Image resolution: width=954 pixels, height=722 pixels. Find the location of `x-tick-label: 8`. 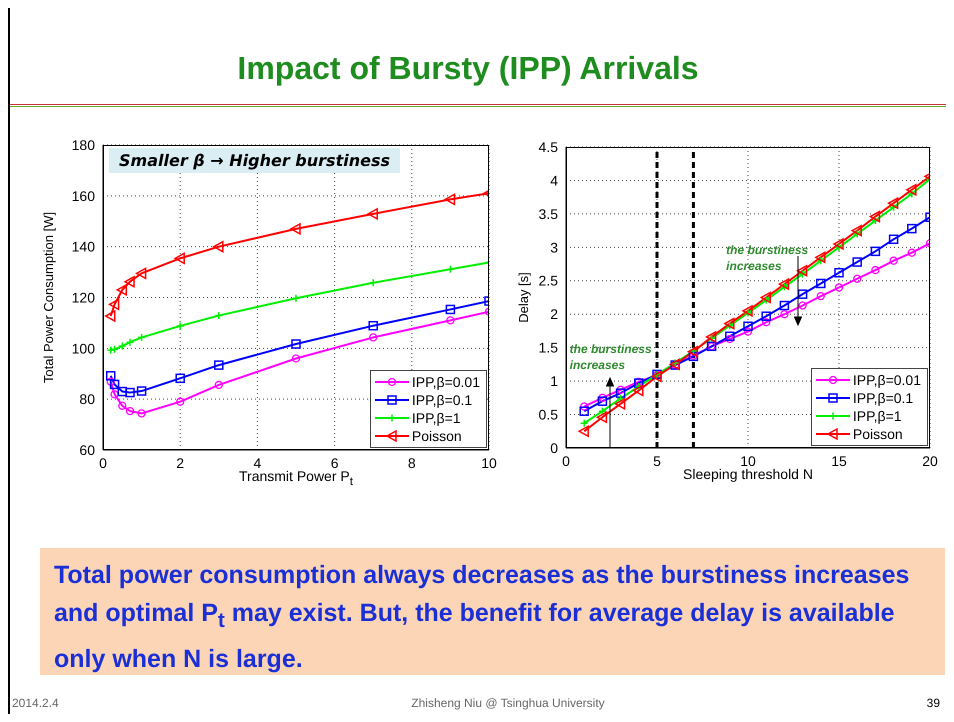

x-tick-label: 8 is located at coordinates (412, 462).